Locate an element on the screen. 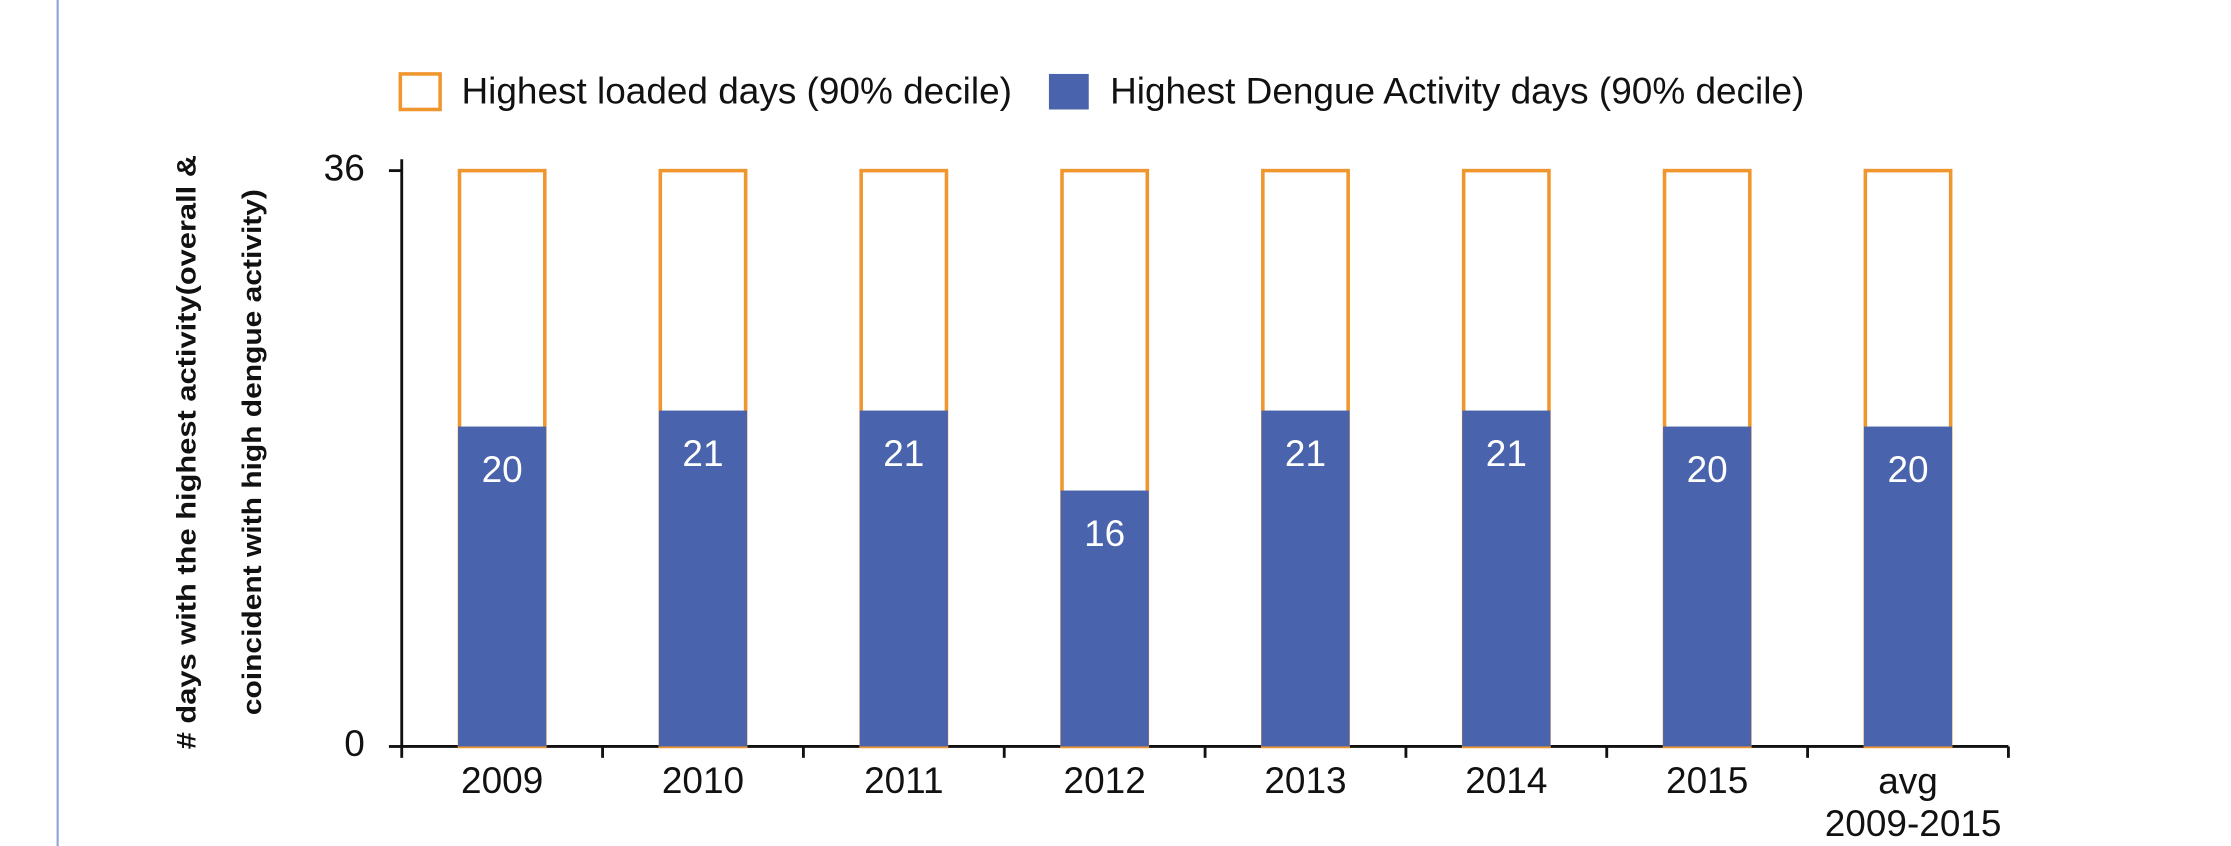 This screenshot has height=846, width=2231. x-tick-label: 2010 is located at coordinates (703, 780).